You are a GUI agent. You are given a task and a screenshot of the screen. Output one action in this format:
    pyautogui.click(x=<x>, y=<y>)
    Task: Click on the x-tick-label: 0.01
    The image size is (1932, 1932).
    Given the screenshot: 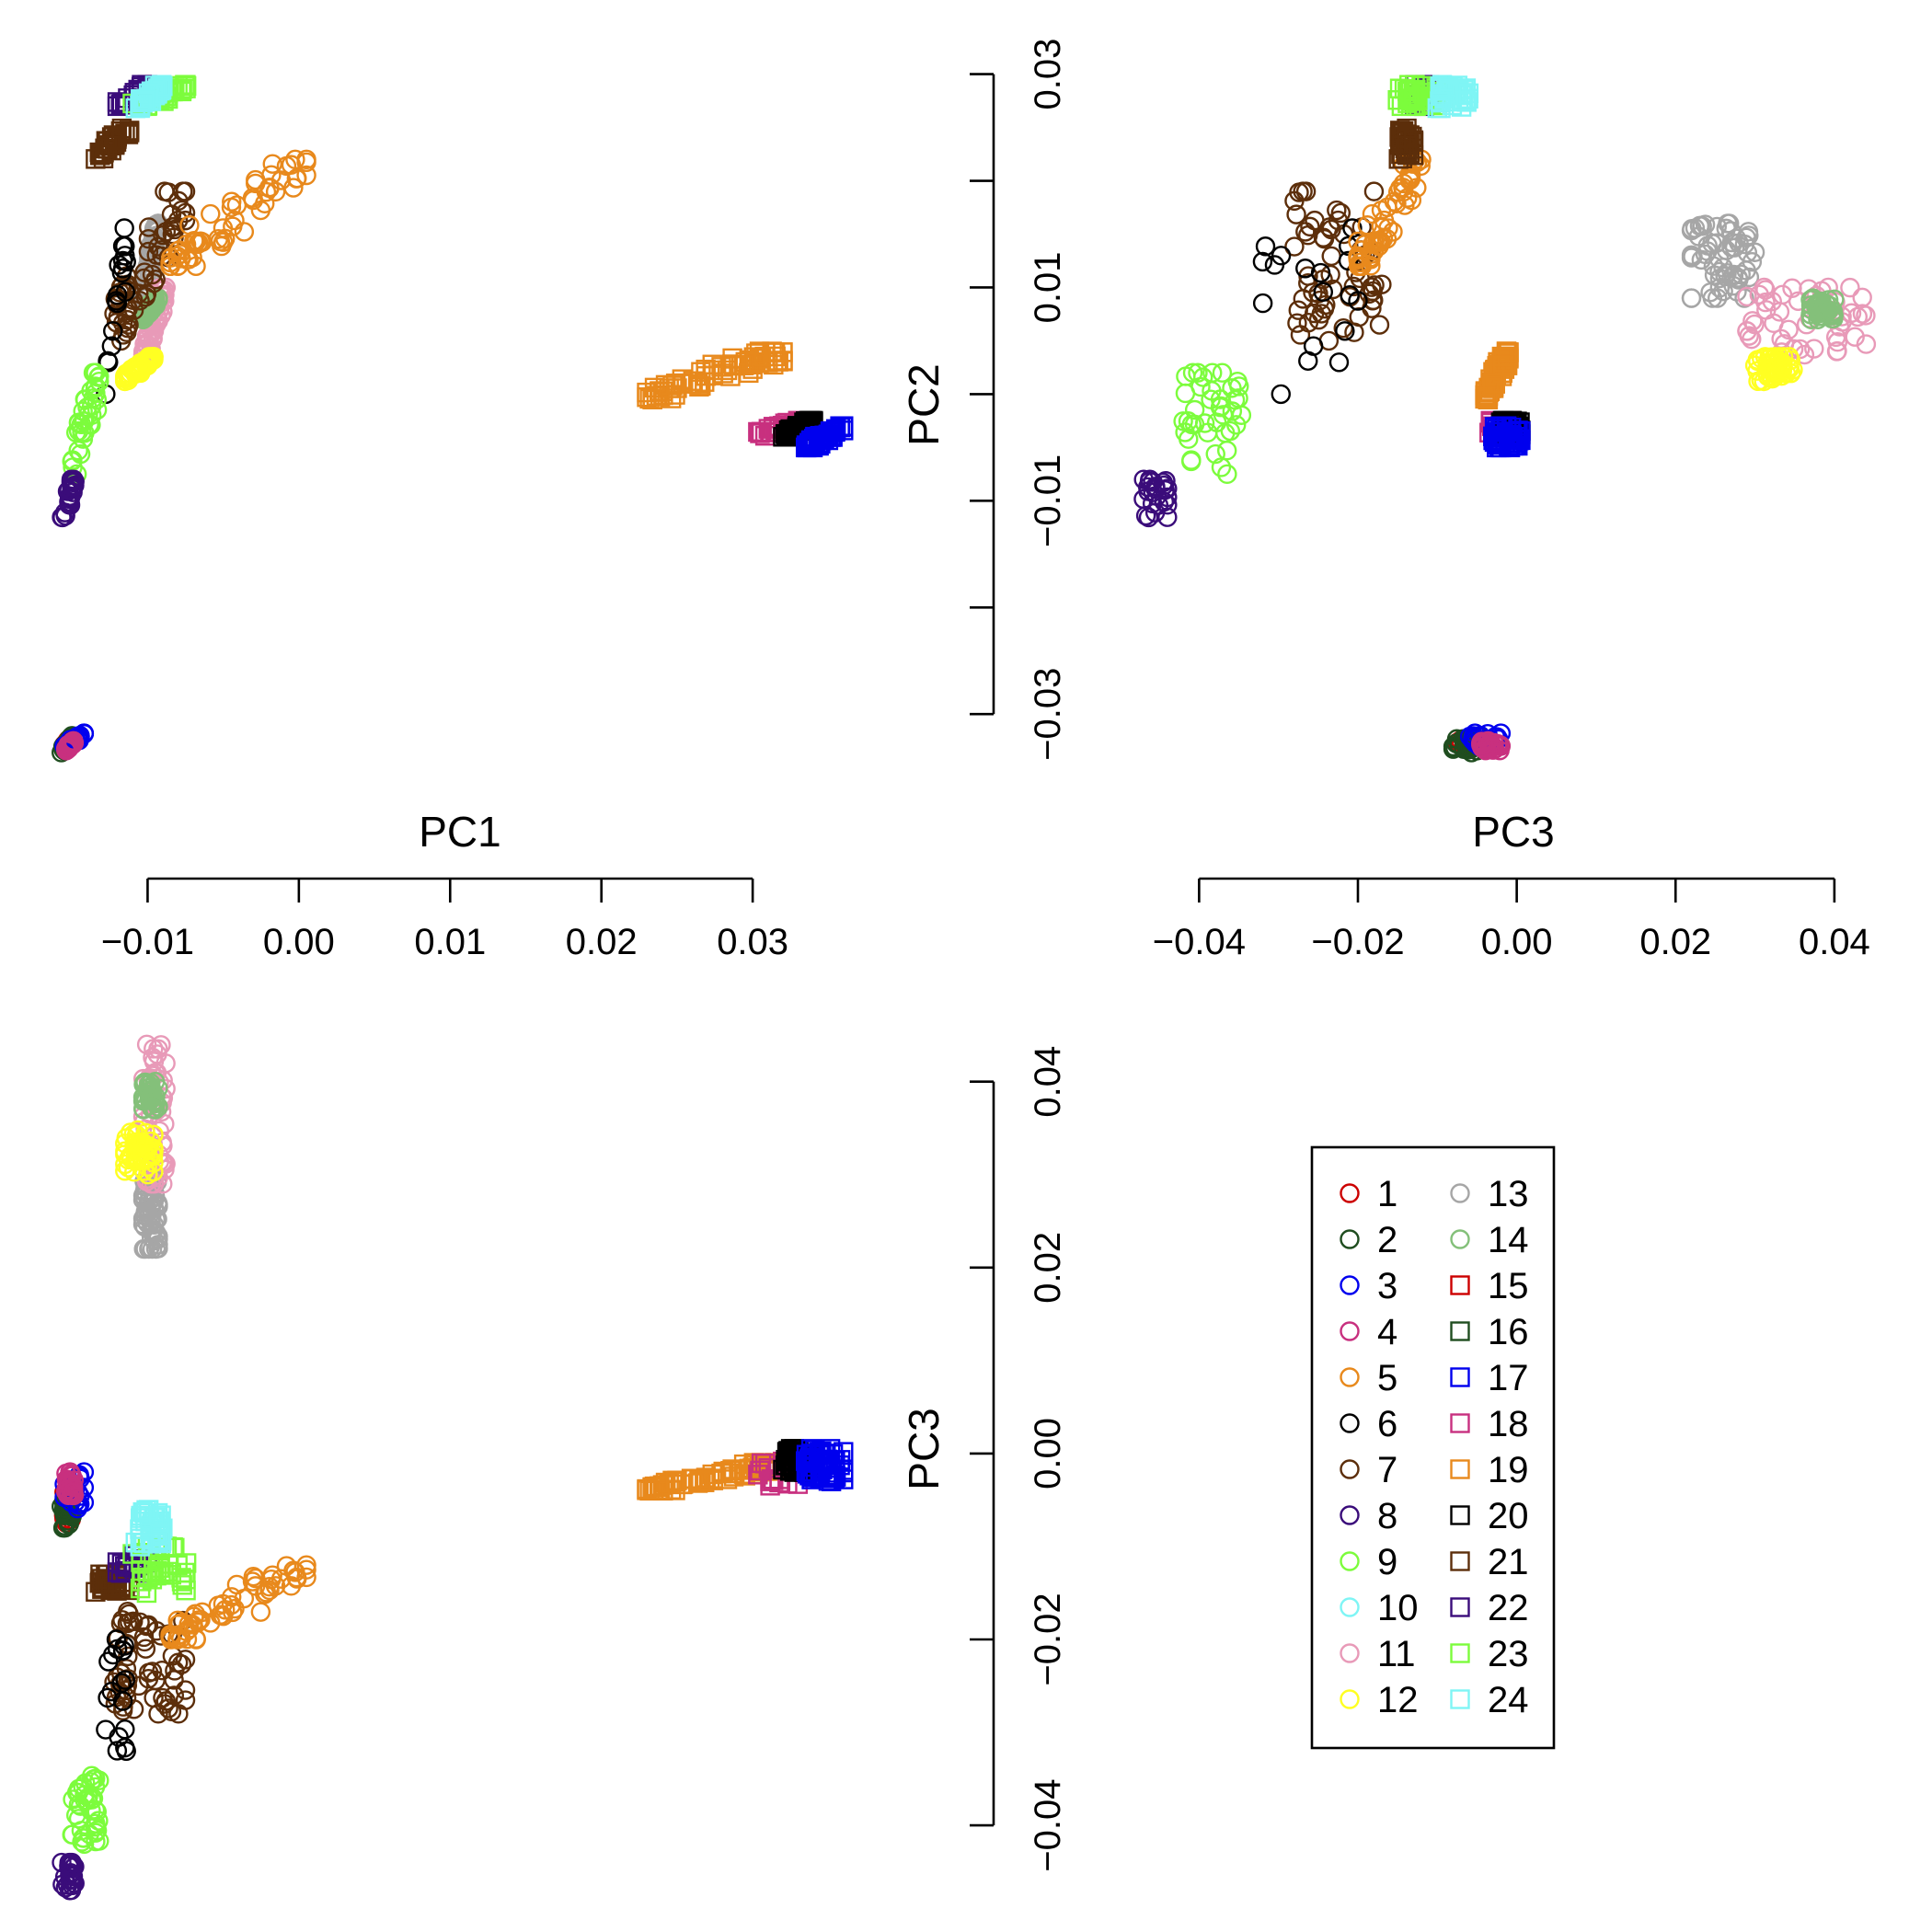 What is the action you would take?
    pyautogui.click(x=450, y=942)
    